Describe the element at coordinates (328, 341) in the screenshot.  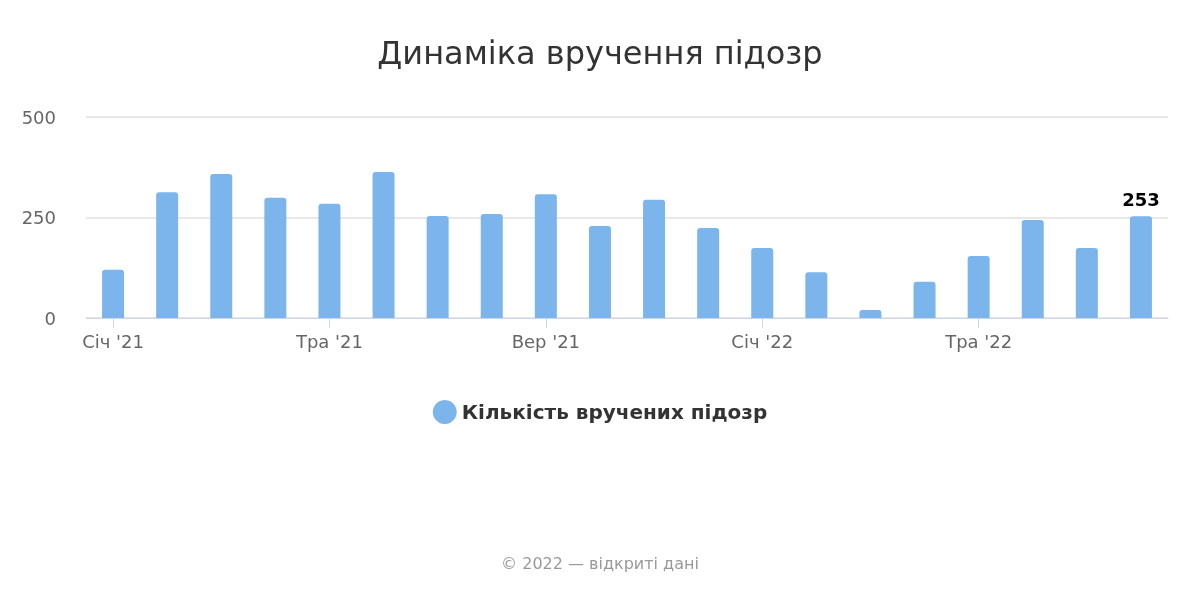
I see `x-tick-label: Тра '21` at that location.